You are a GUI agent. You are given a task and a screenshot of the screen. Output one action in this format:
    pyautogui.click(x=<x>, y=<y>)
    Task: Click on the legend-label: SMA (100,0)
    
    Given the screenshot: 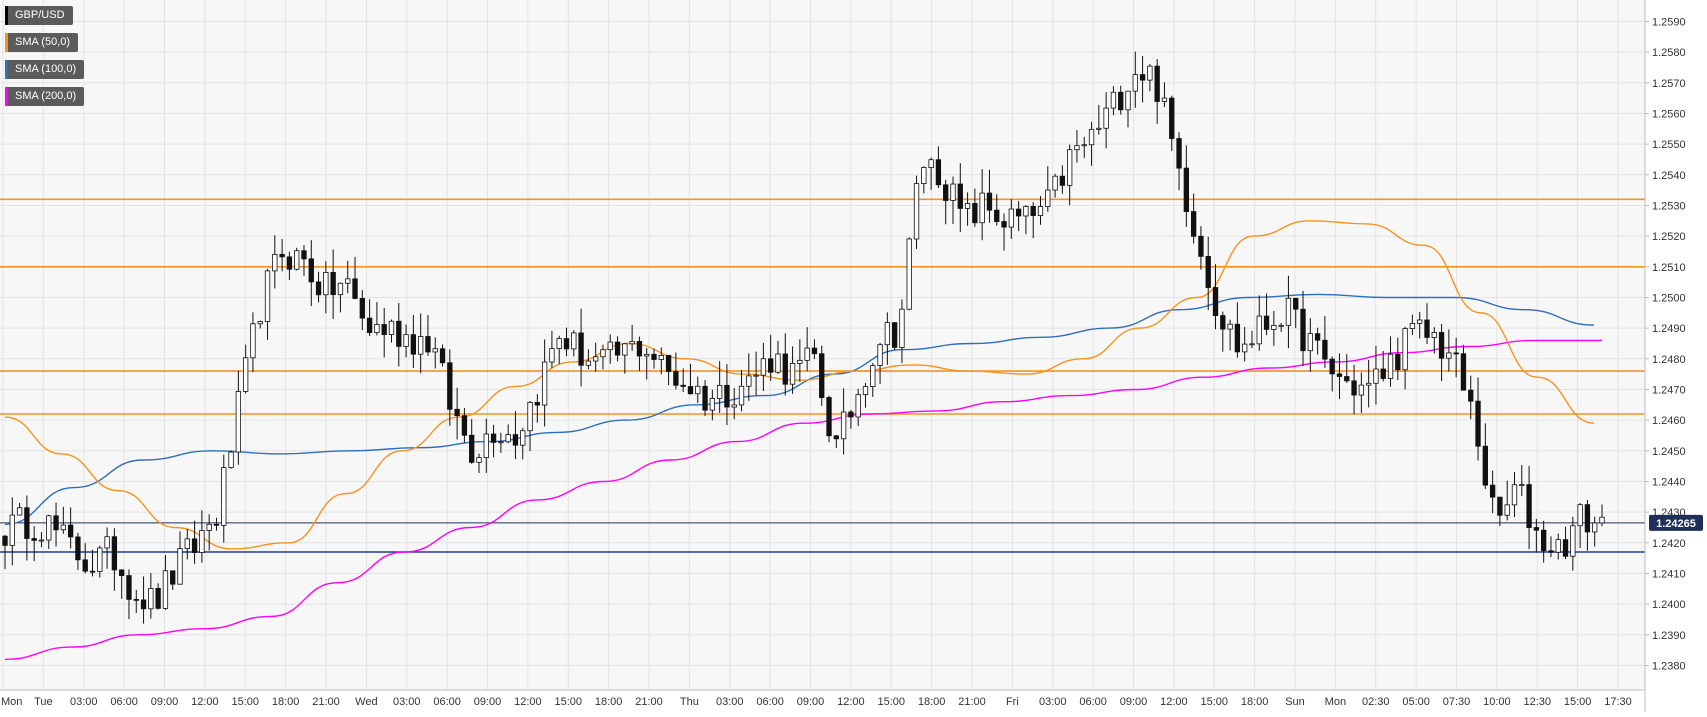 What is the action you would take?
    pyautogui.click(x=46, y=69)
    